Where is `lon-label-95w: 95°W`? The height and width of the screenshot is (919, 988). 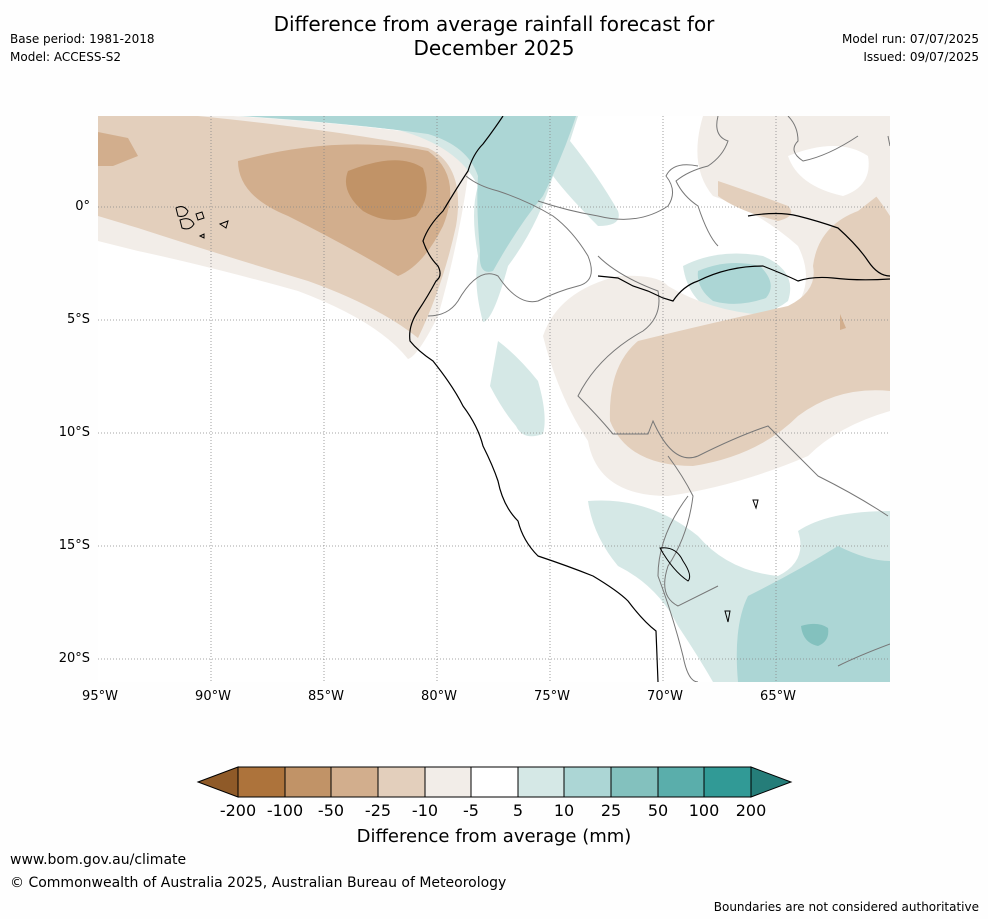 lon-label-95w: 95°W is located at coordinates (100, 696).